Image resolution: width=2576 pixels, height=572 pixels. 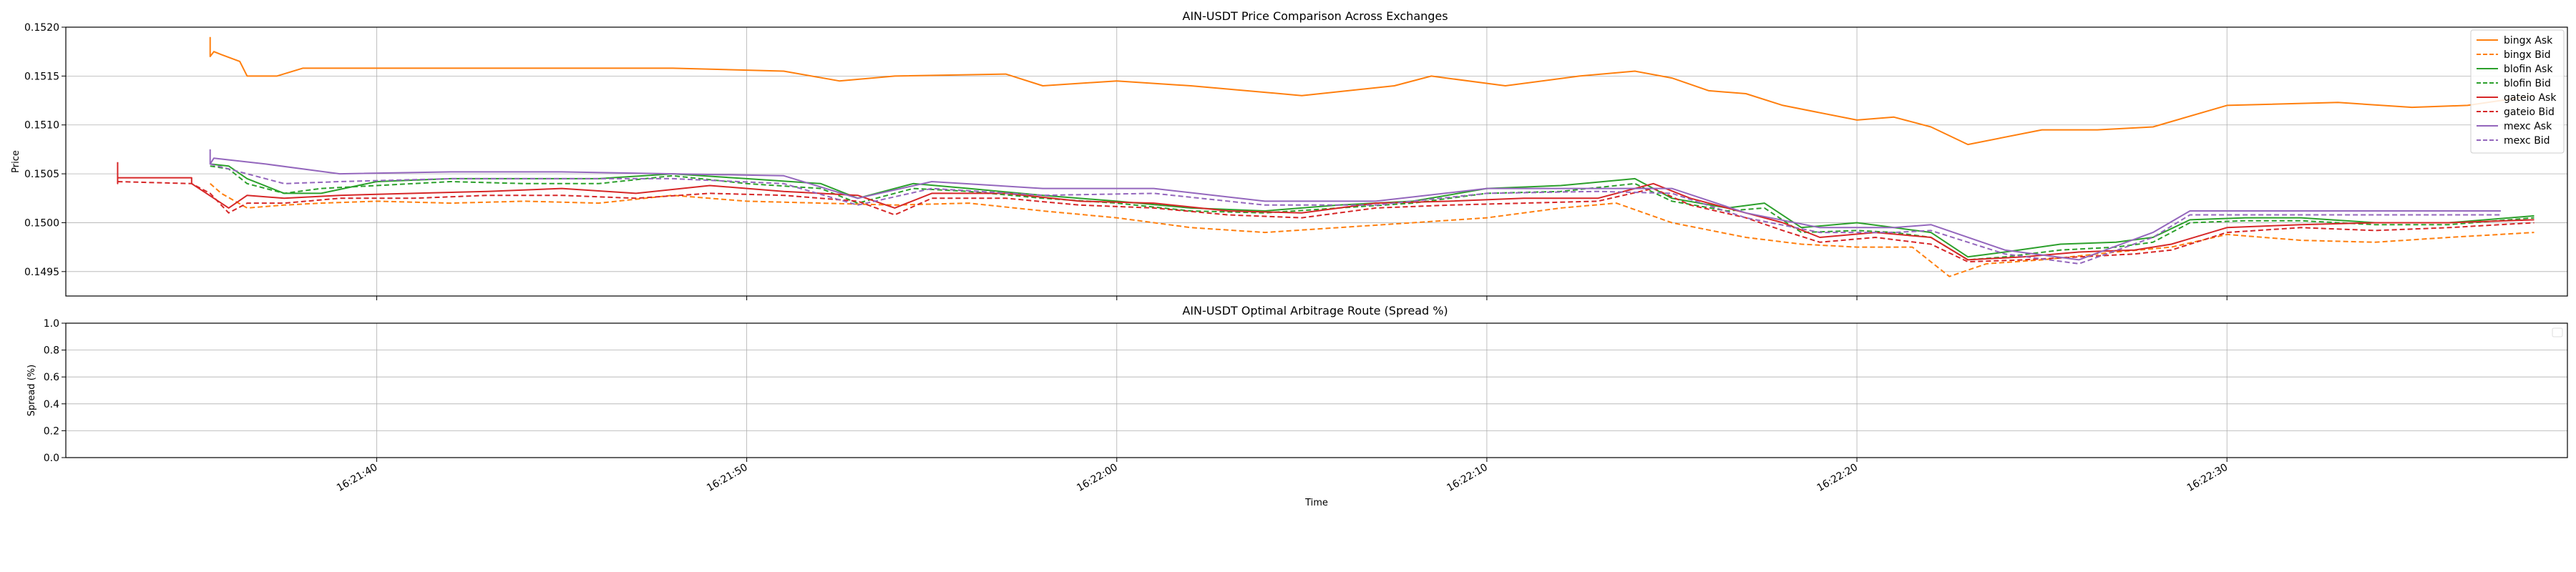 I want to click on x-axis-label: Time, so click(x=1316, y=503).